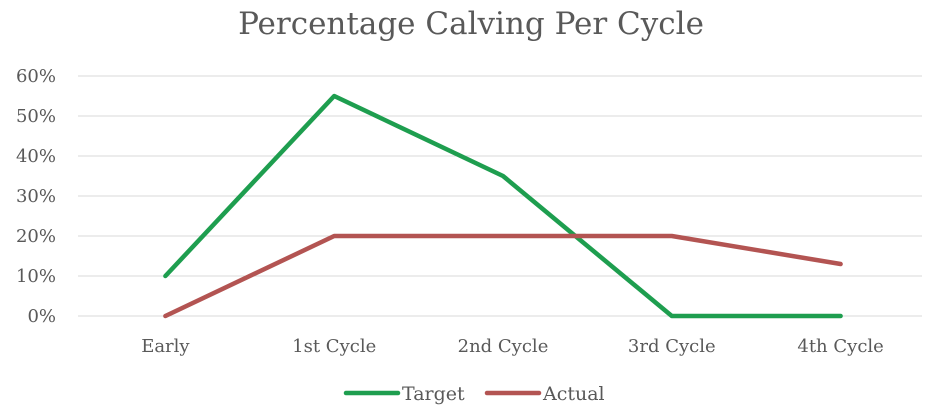 The width and height of the screenshot is (942, 416). I want to click on y-axis-ticks: 0% 10% 20% 30% 40% 50% 60%, so click(36, 196).